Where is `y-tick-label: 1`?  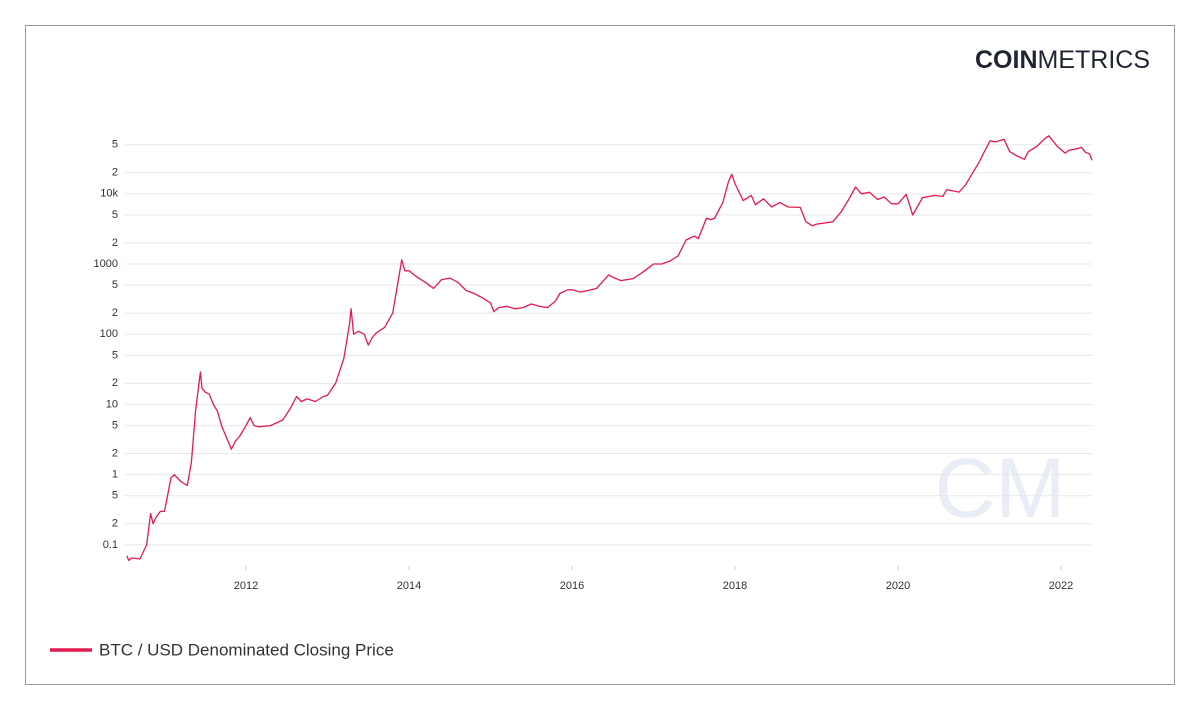
y-tick-label: 1 is located at coordinates (115, 475).